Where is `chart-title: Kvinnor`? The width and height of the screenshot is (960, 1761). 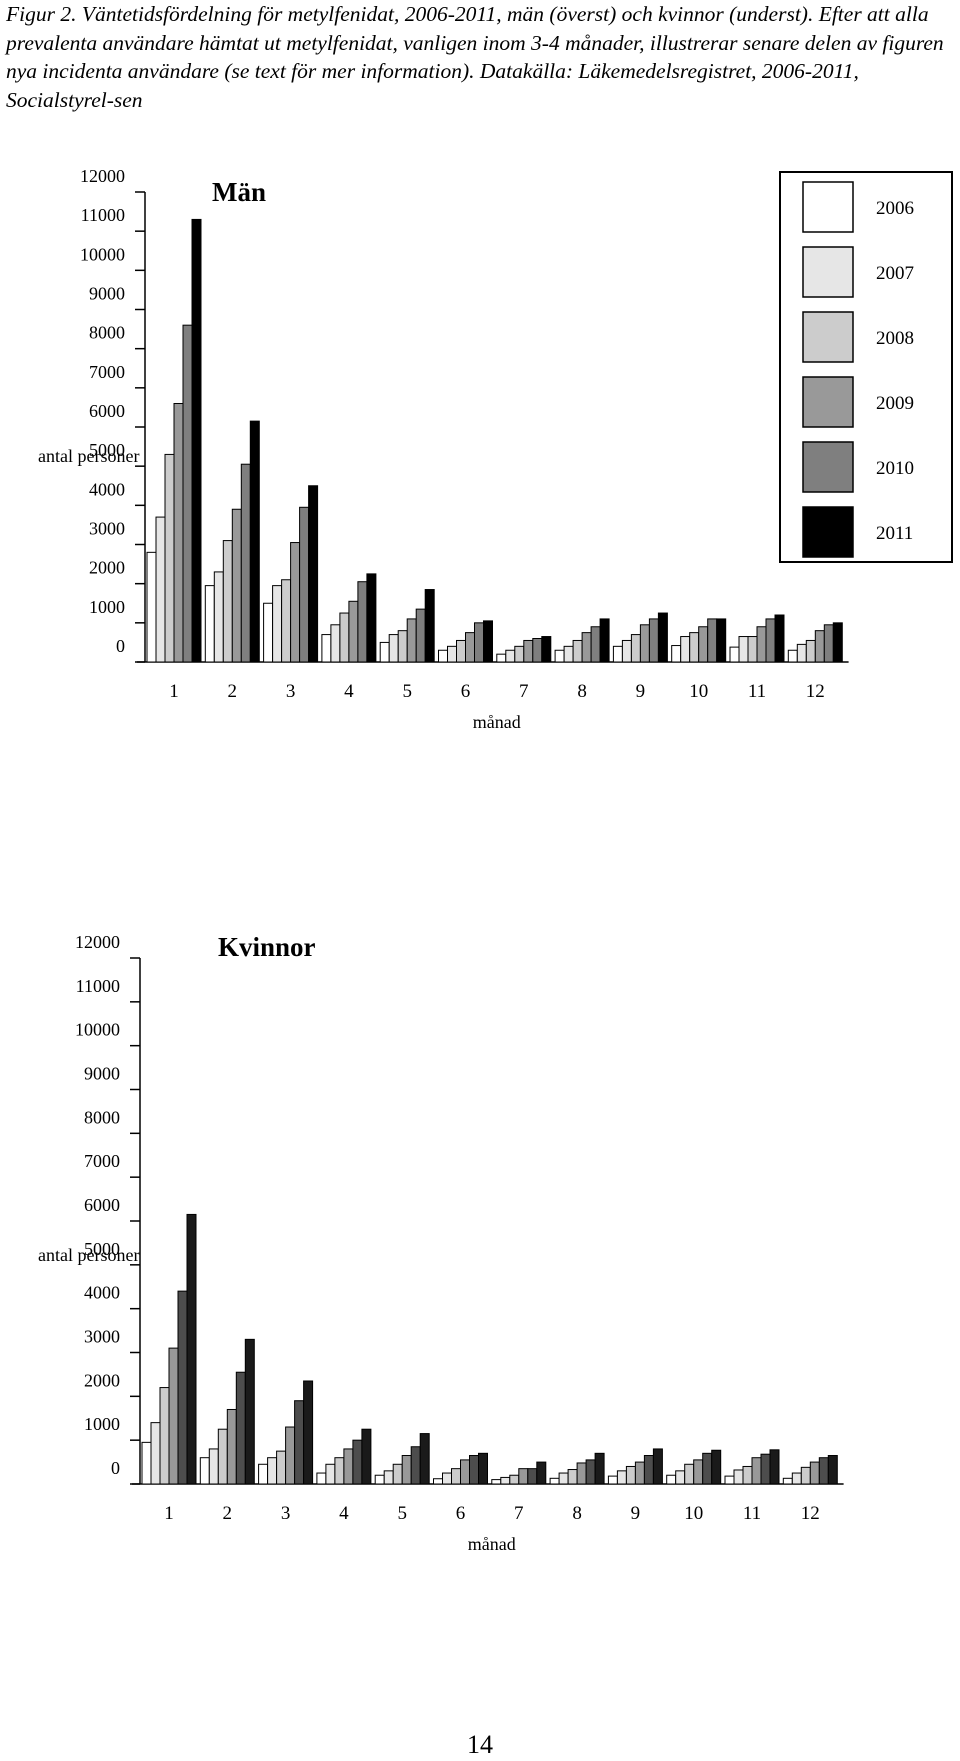 chart-title: Kvinnor is located at coordinates (267, 947).